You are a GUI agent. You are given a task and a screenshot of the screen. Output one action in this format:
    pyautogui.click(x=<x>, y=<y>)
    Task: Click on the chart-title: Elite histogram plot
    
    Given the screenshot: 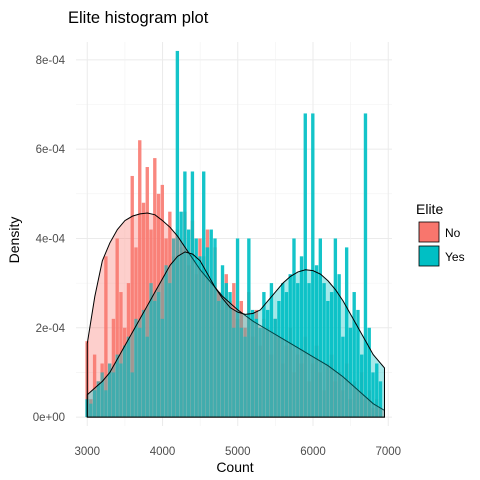 What is the action you would take?
    pyautogui.click(x=138, y=18)
    